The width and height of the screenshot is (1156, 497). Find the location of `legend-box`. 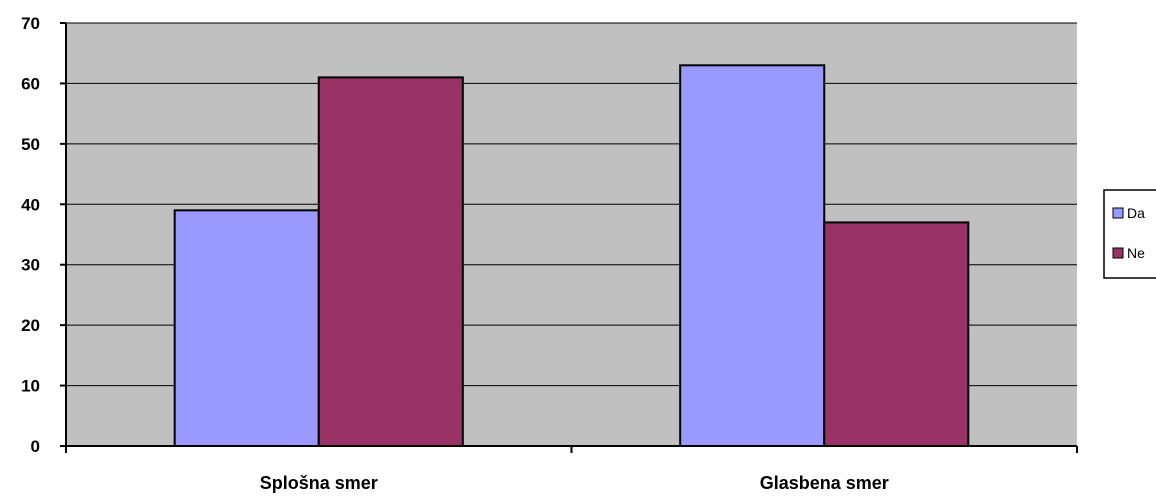

legend-box is located at coordinates (1129, 234).